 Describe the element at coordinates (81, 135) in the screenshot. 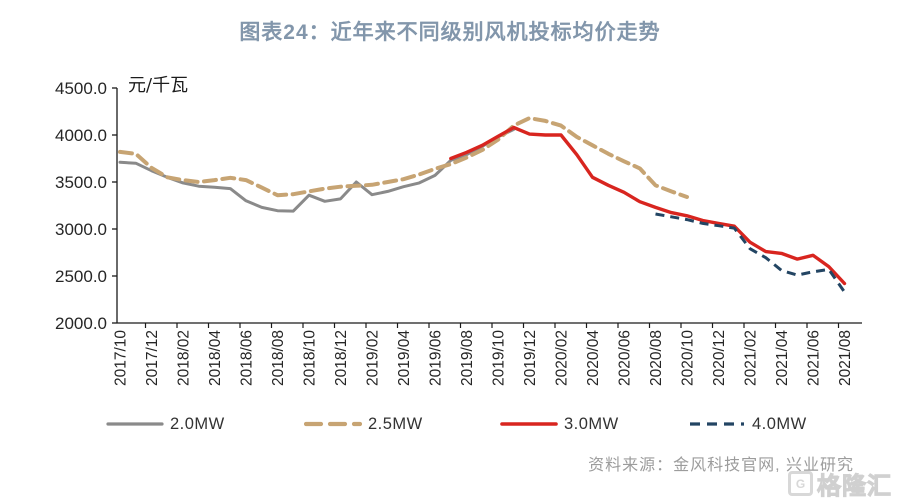

I see `y-tick-label: 4000.0` at that location.